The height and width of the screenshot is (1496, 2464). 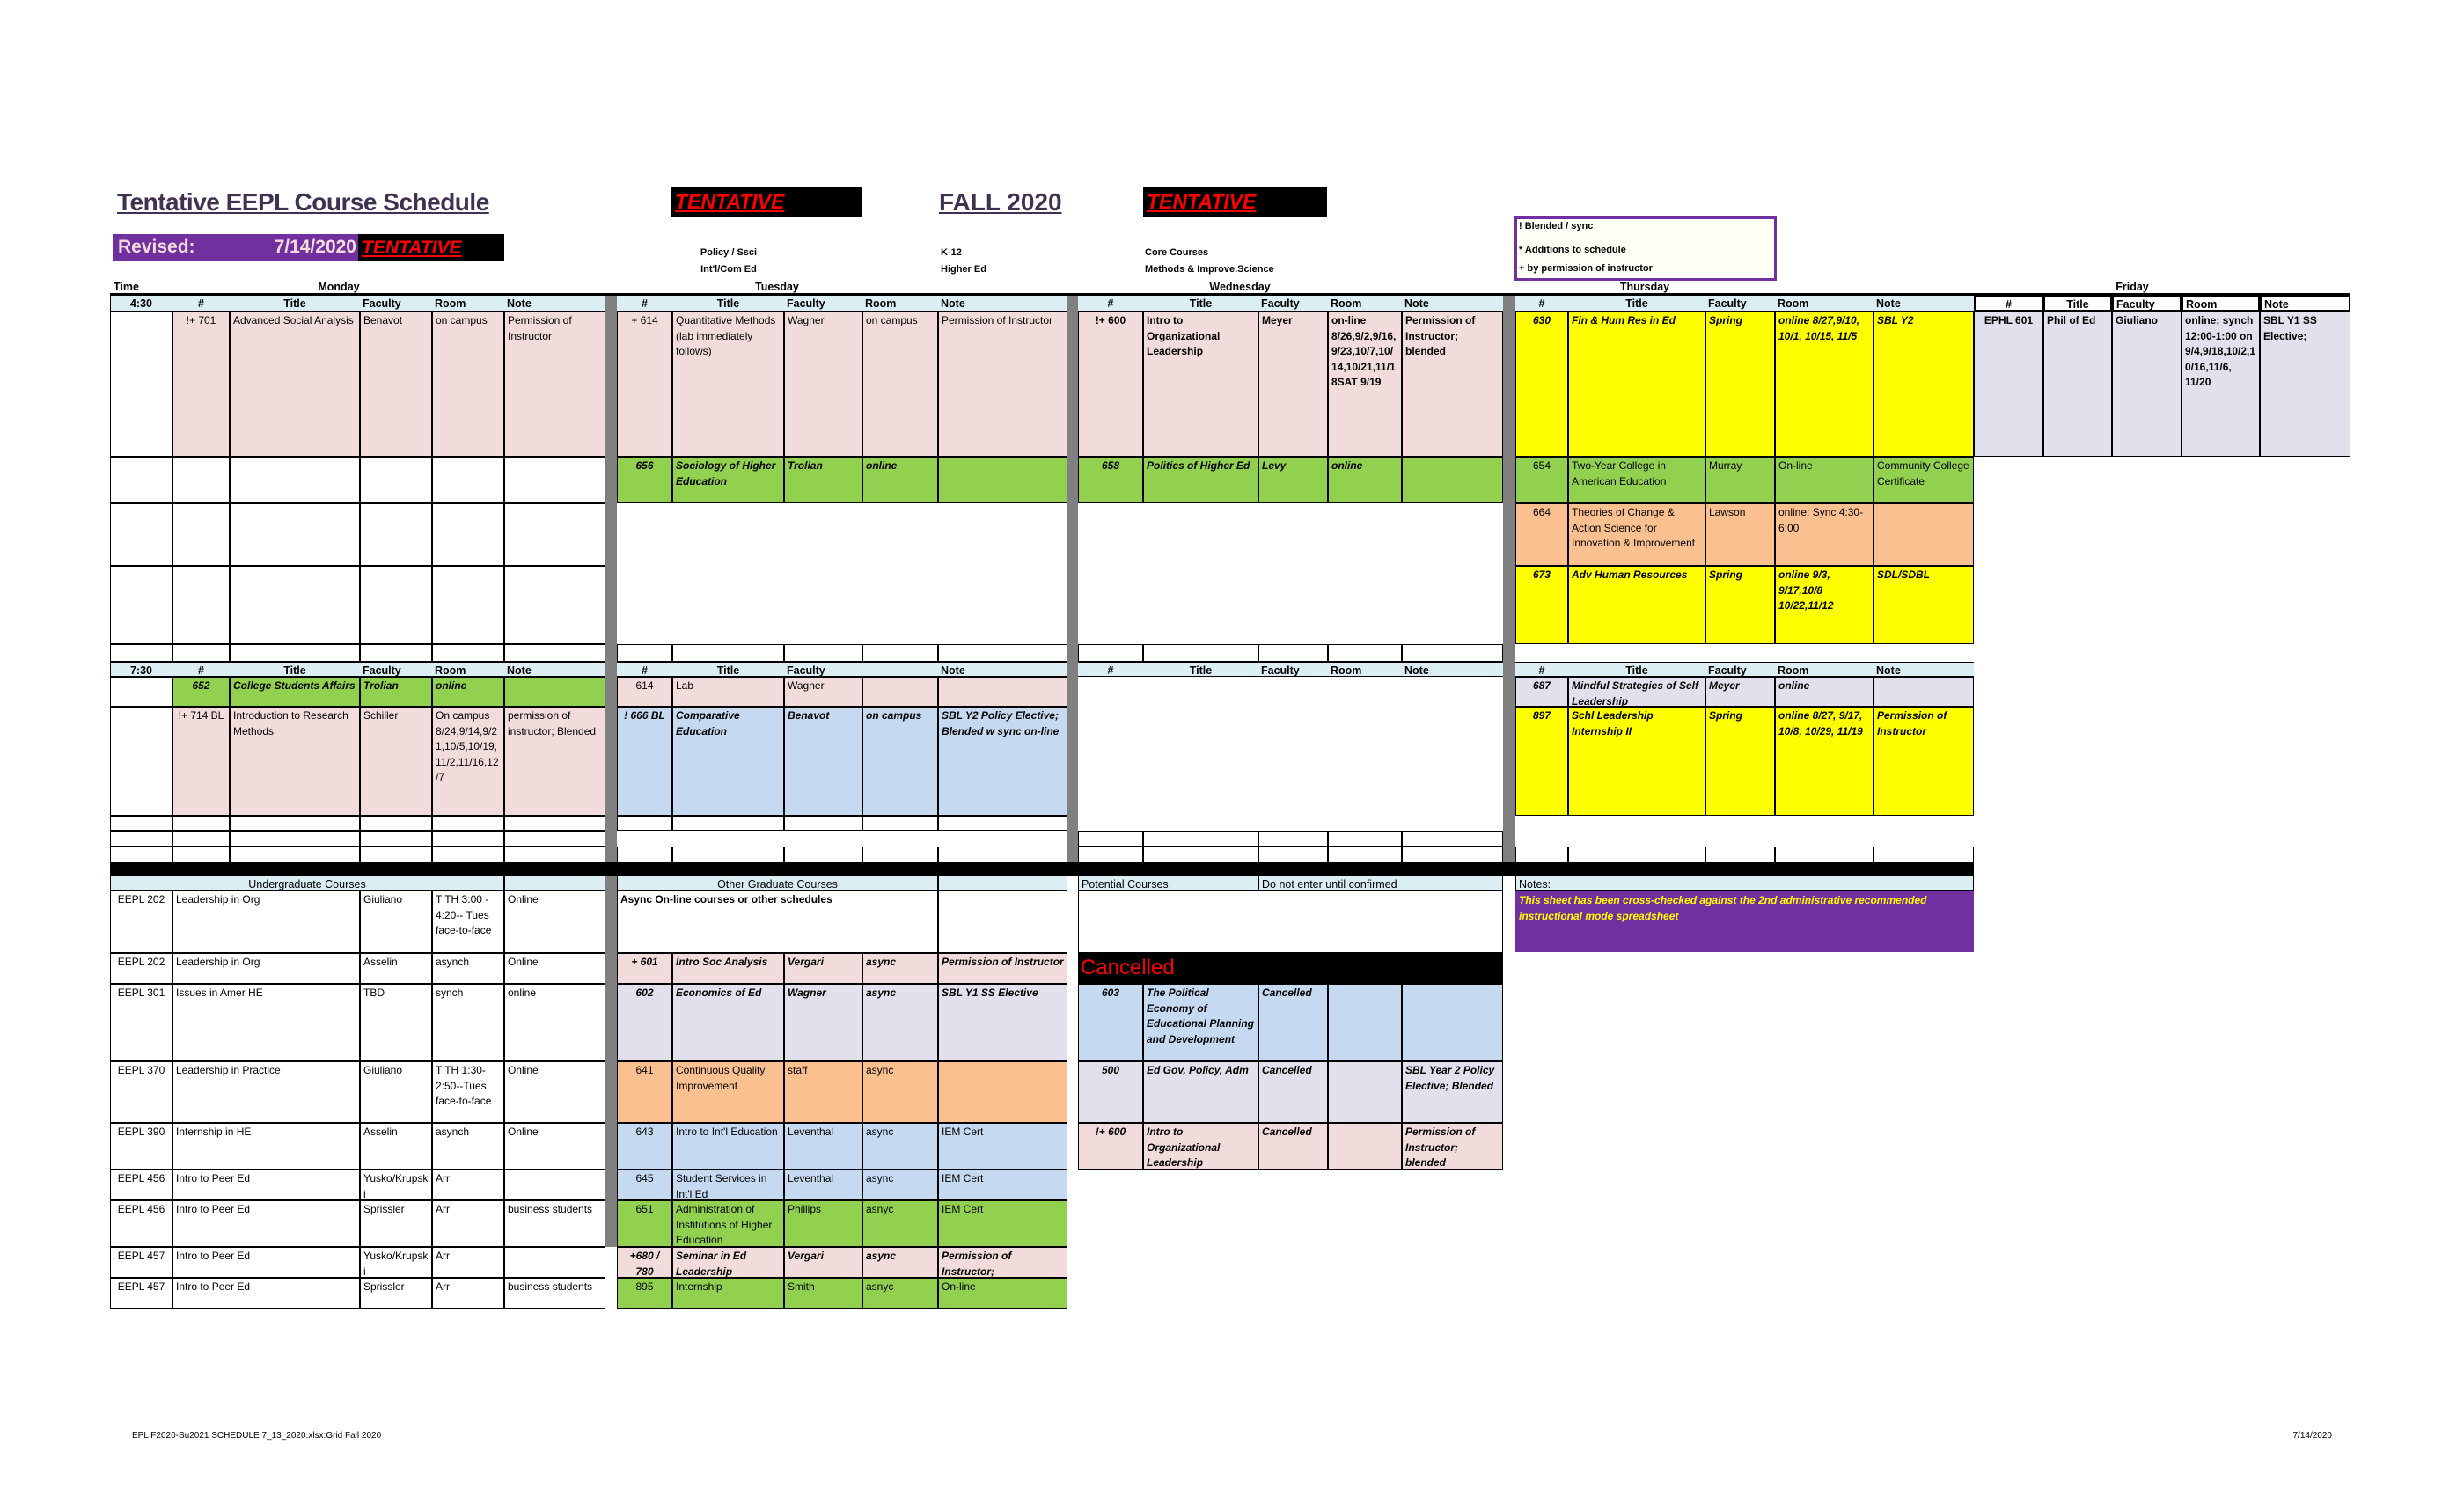 I want to click on course-tuesday-room: online, so click(x=900, y=480).